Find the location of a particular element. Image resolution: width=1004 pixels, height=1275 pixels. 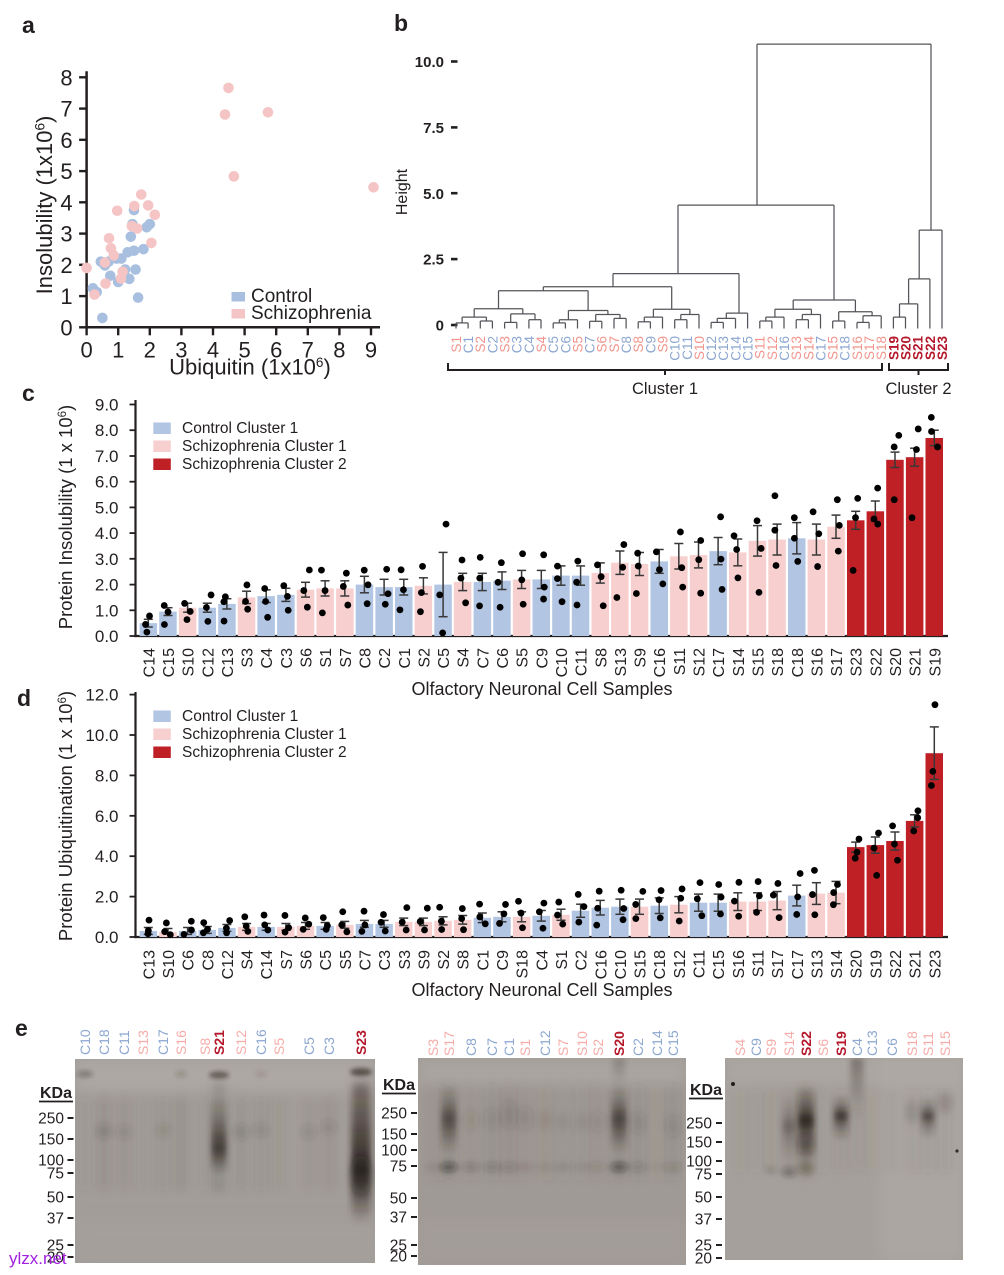

svg-text: Ubiquitin (1x106) is located at coordinates (250, 367).